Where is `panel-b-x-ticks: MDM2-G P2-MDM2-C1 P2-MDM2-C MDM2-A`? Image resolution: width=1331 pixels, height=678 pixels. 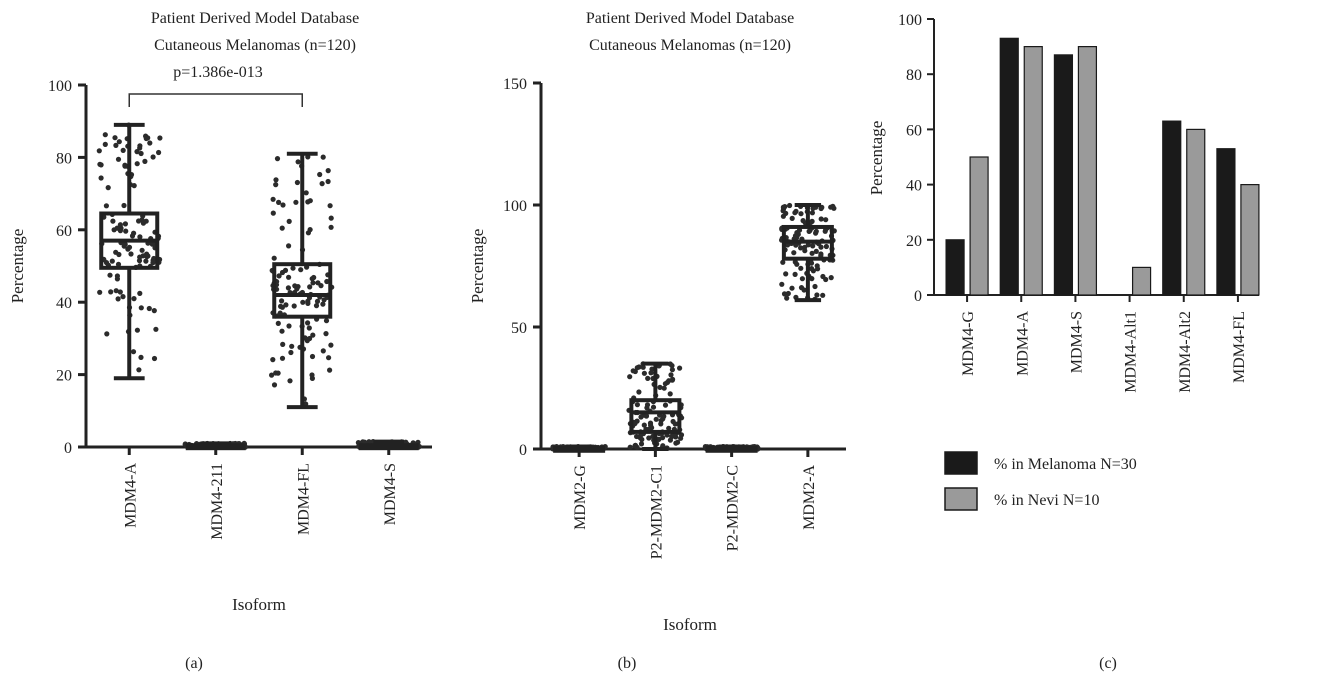 panel-b-x-ticks: MDM2-G P2-MDM2-C1 P2-MDM2-C MDM2-A is located at coordinates (695, 504).